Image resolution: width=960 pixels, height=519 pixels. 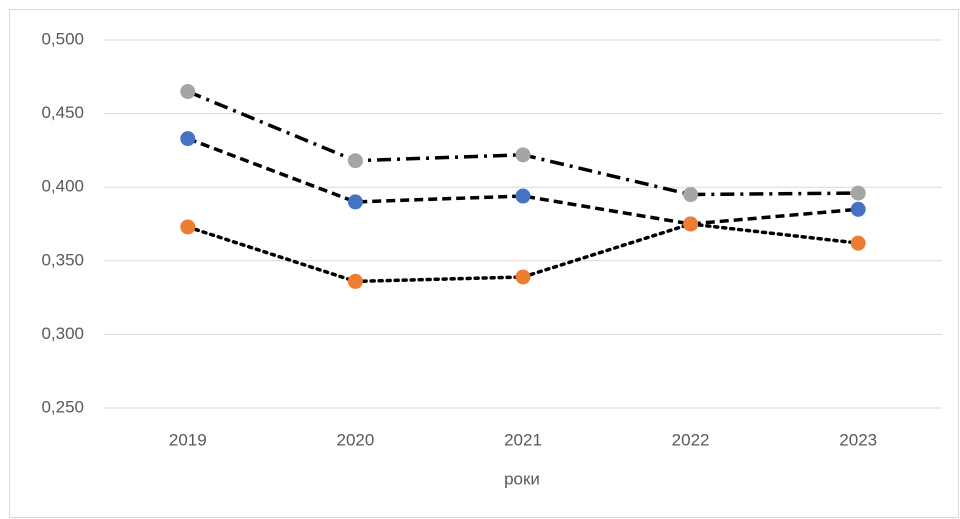 What do you see at coordinates (523, 439) in the screenshot?
I see `x-tick-label: 2021` at bounding box center [523, 439].